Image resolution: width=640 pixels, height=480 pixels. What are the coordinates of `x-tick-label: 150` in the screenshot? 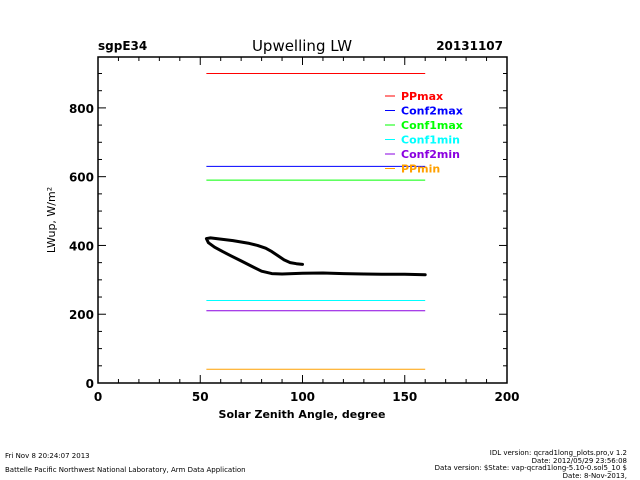 It's located at (404, 397).